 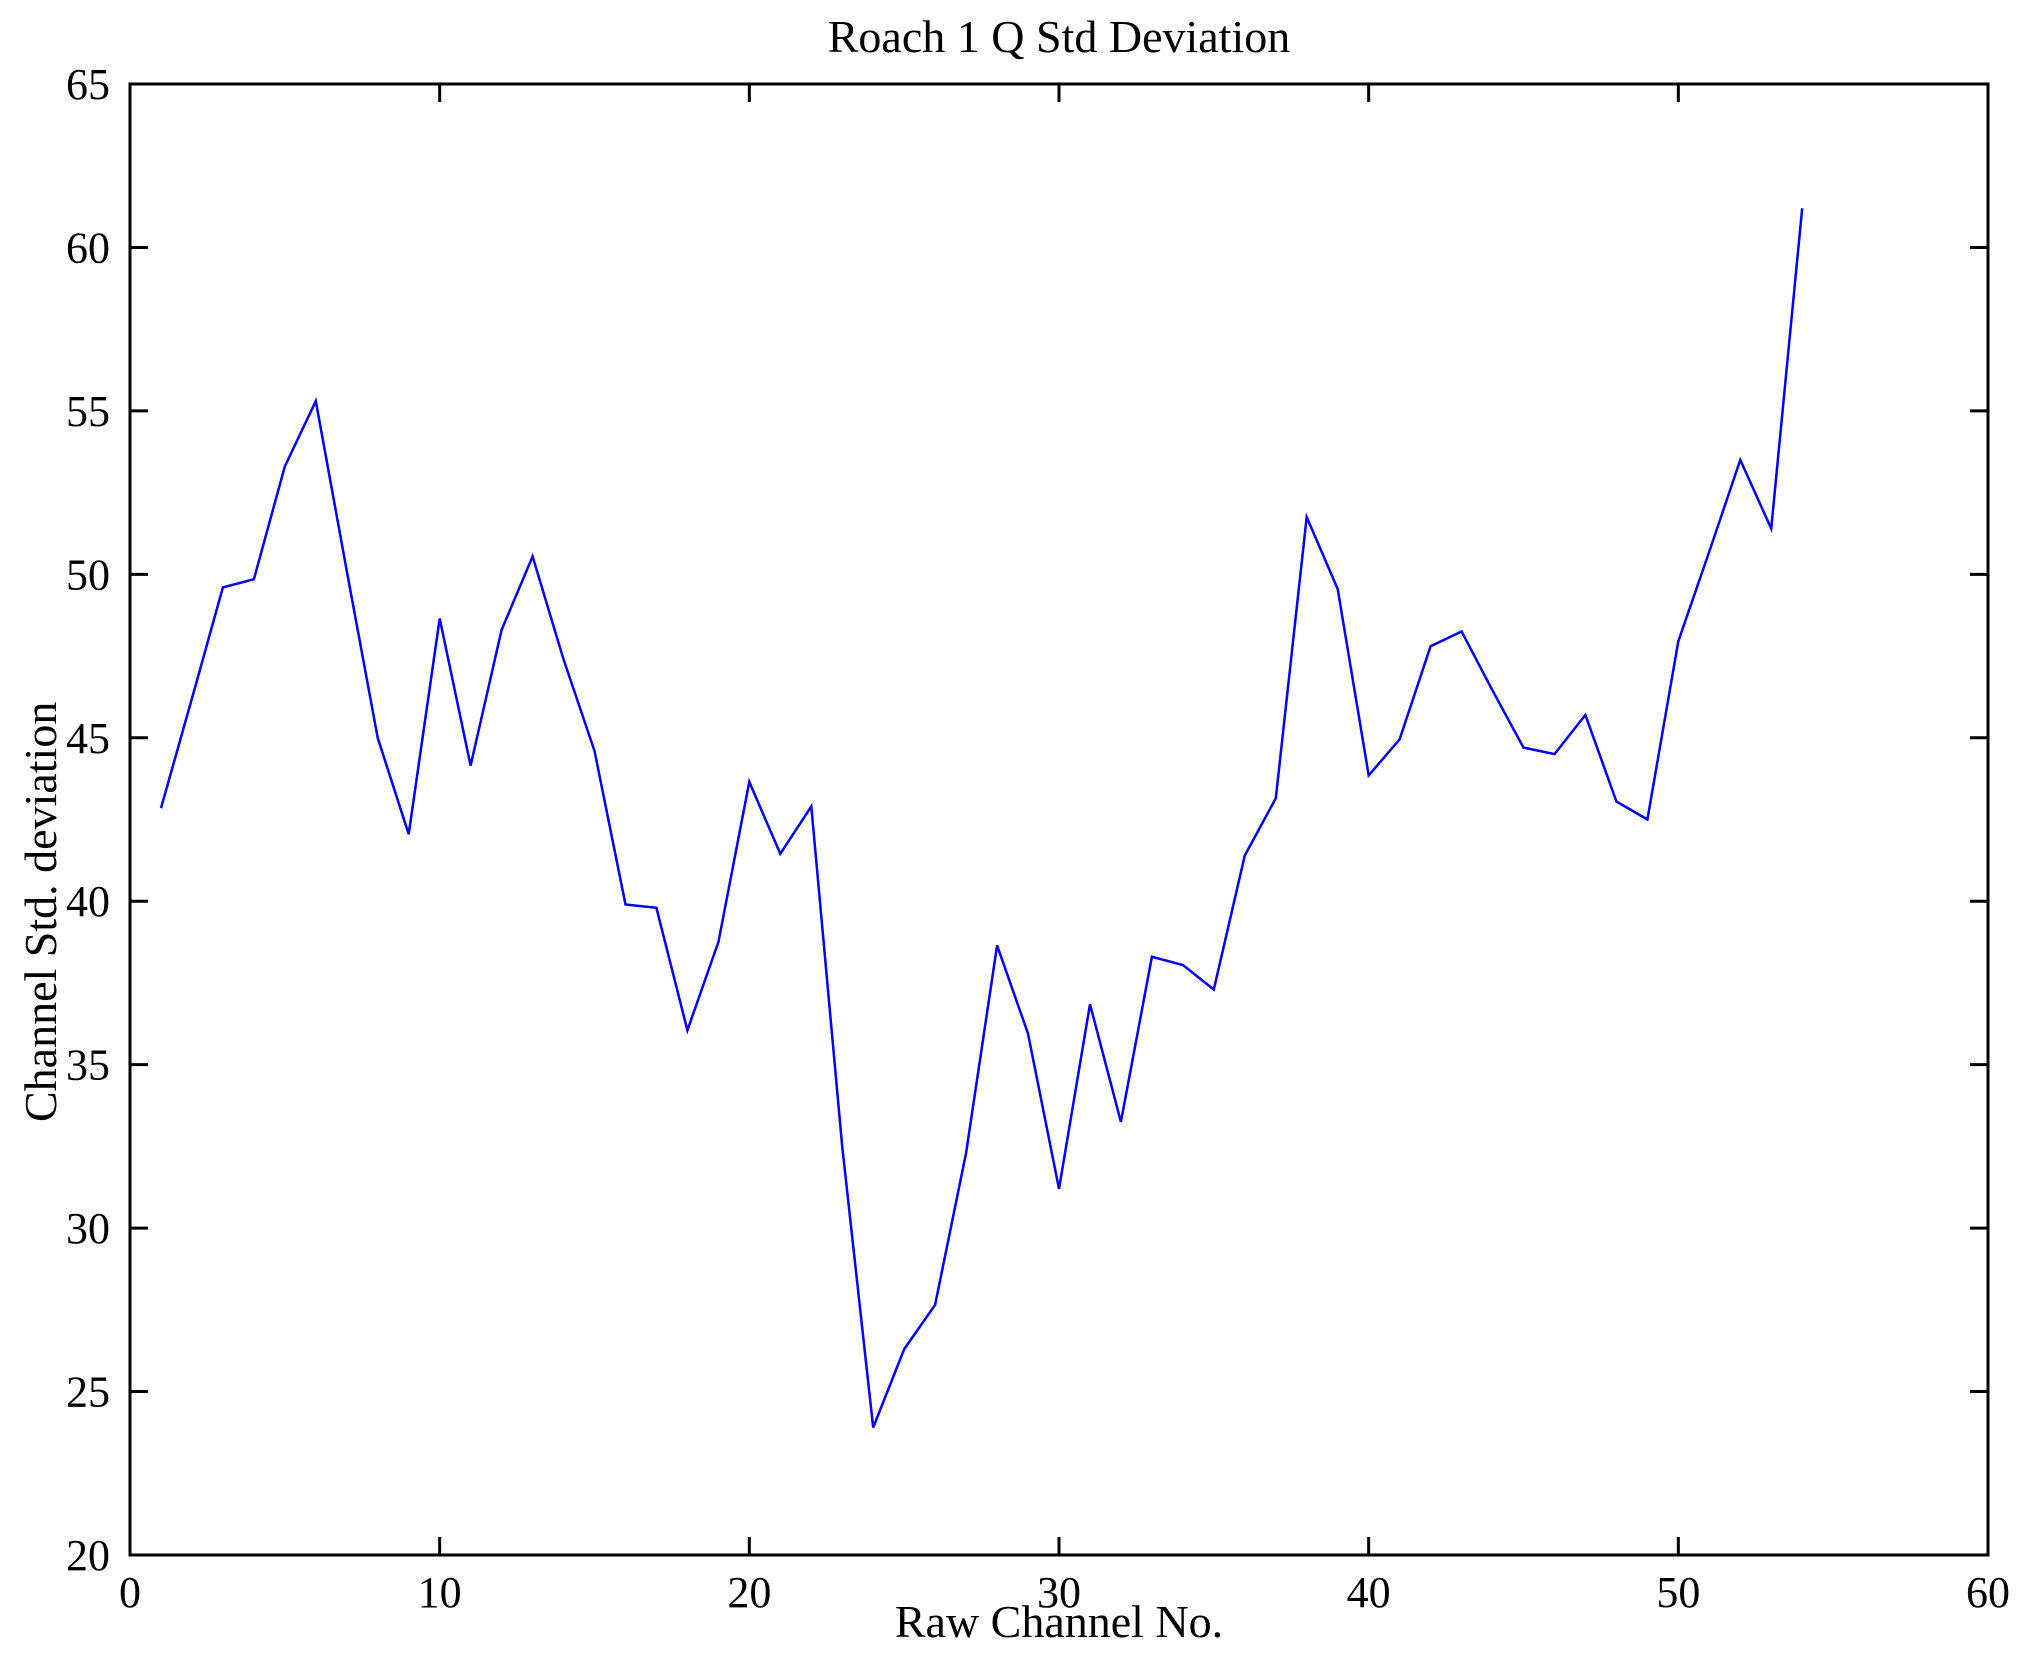 What do you see at coordinates (88, 1555) in the screenshot?
I see `y-tick-label: 20` at bounding box center [88, 1555].